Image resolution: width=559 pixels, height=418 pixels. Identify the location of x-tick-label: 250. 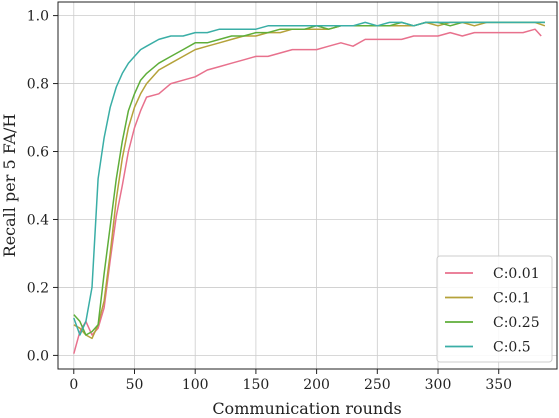
(377, 385).